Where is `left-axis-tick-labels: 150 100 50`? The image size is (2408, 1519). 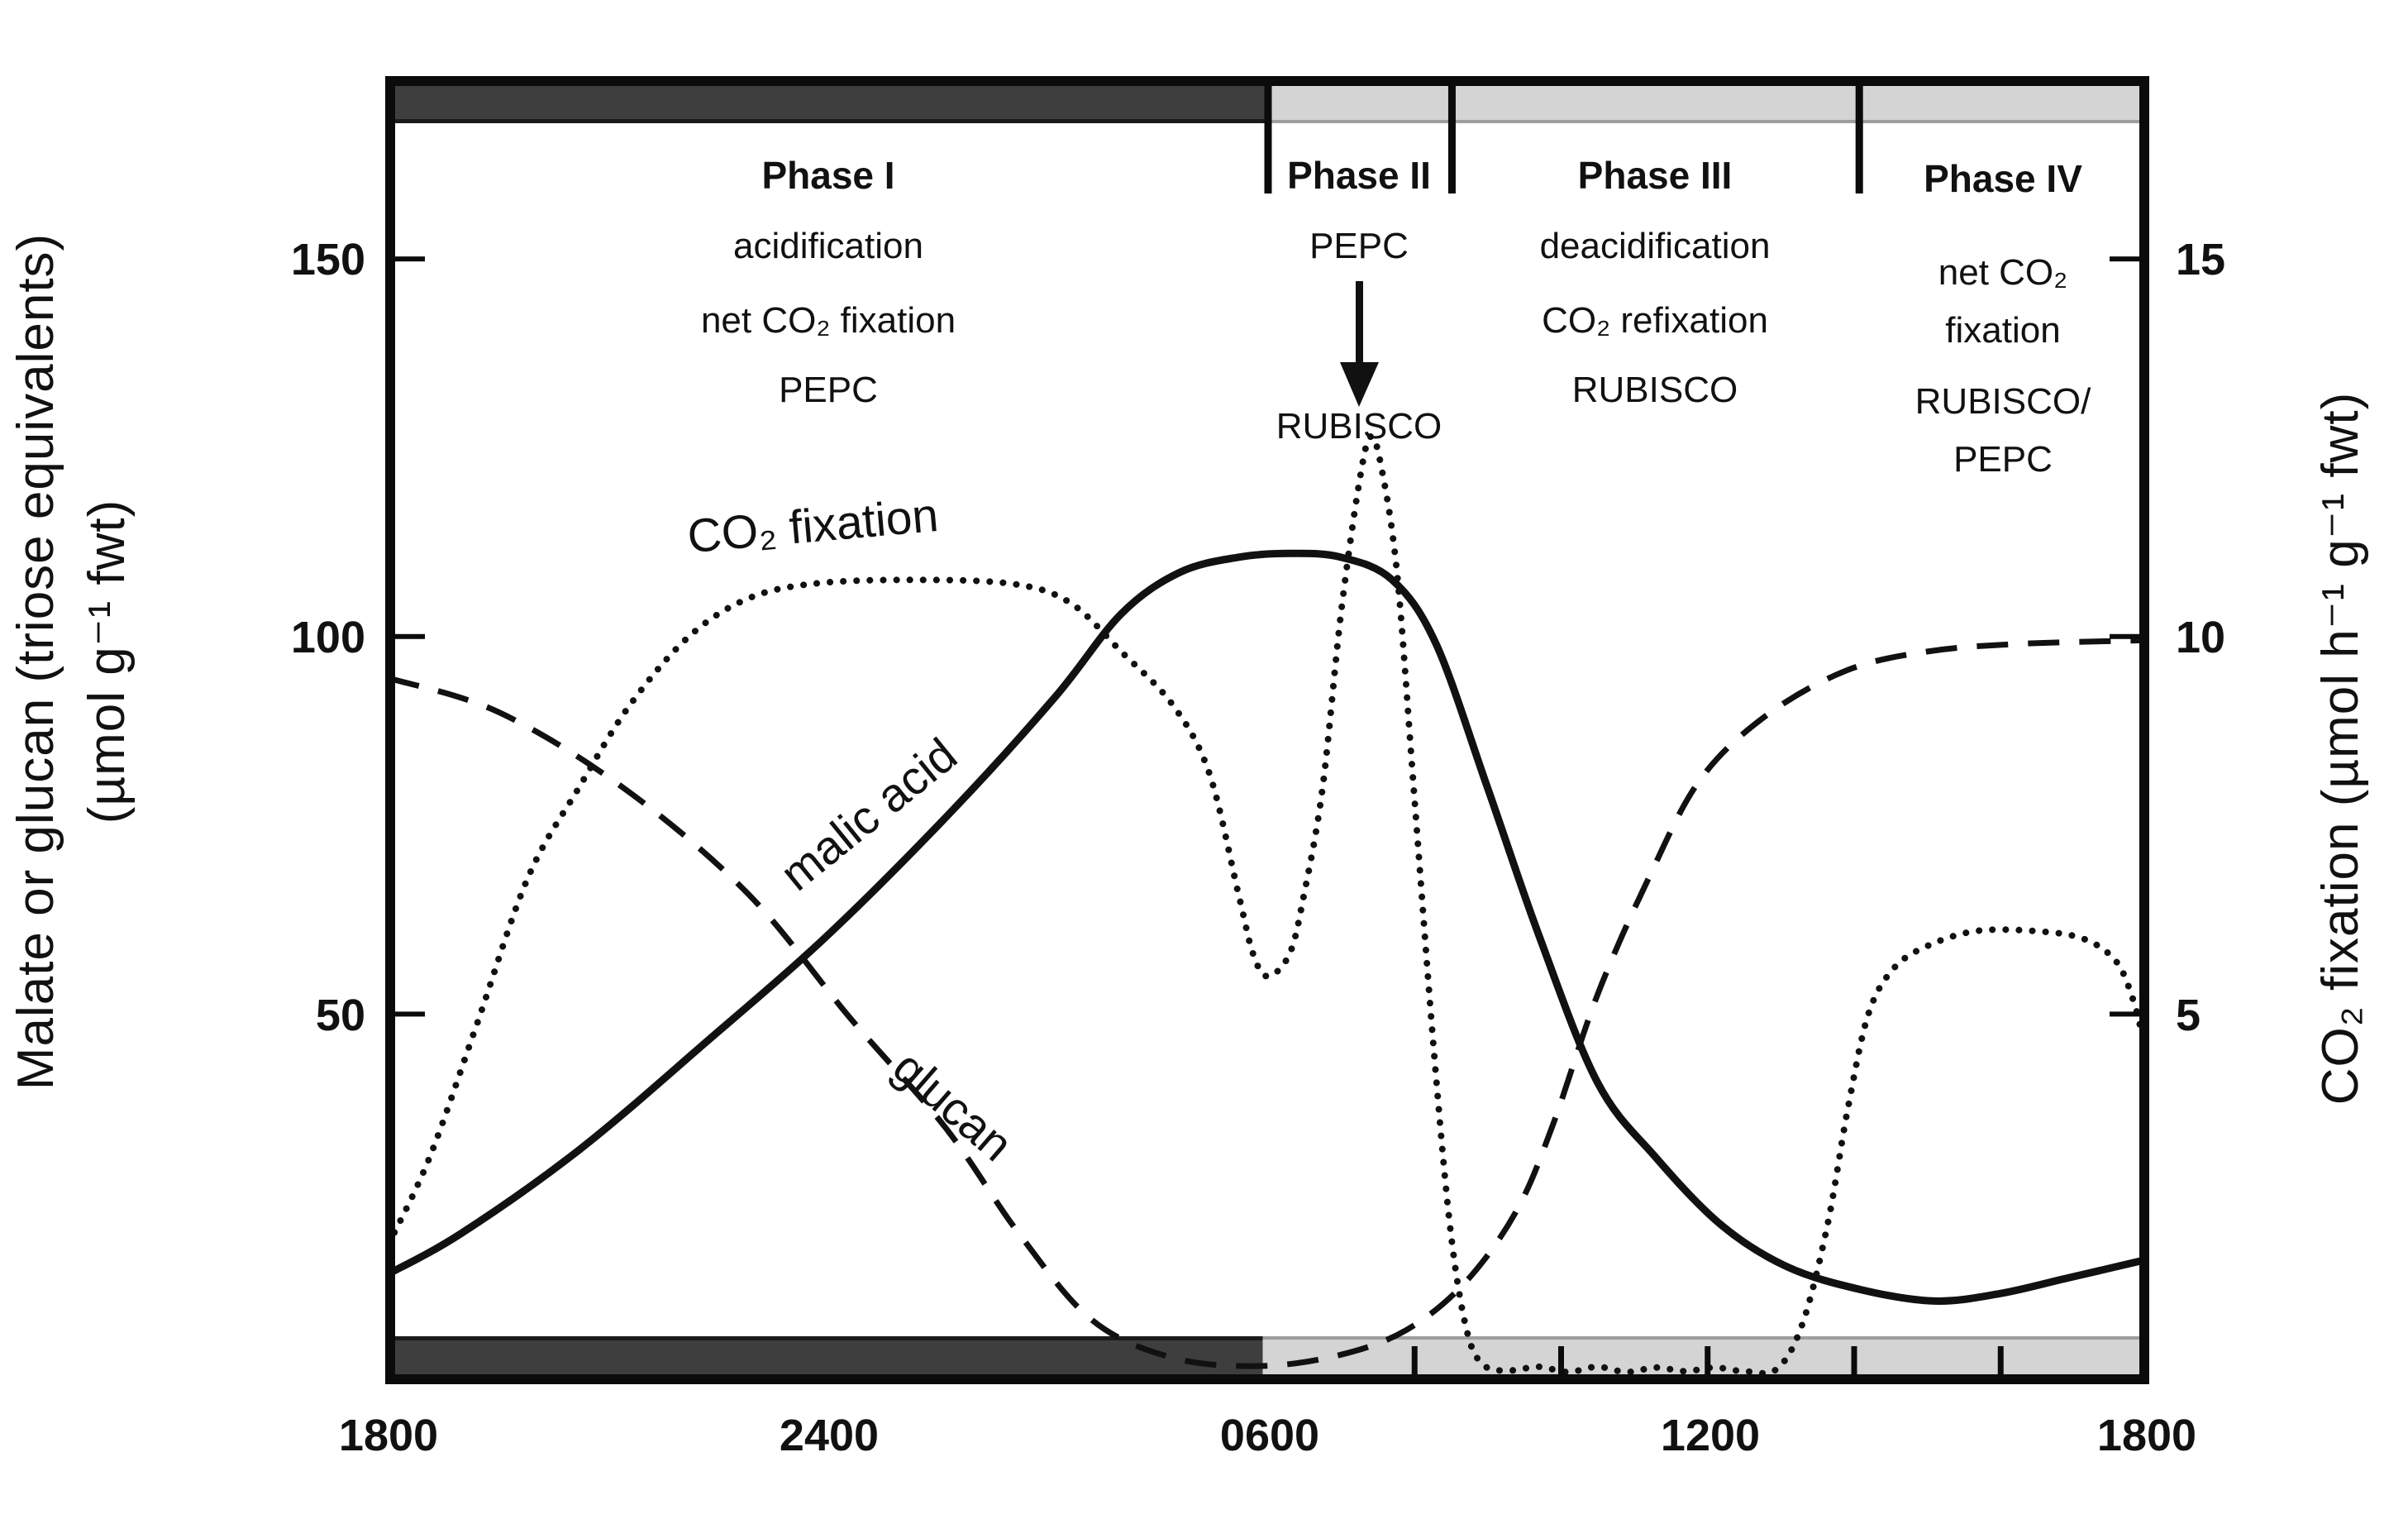
left-axis-tick-labels: 150 100 50 is located at coordinates (328, 637).